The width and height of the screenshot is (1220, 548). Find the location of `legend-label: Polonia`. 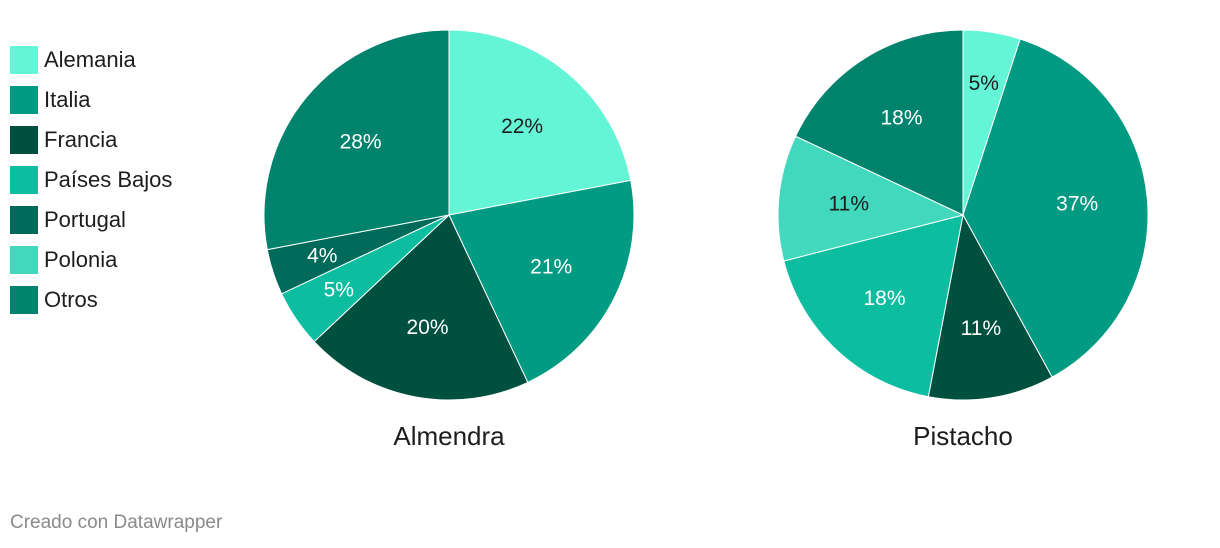

legend-label: Polonia is located at coordinates (81, 259).